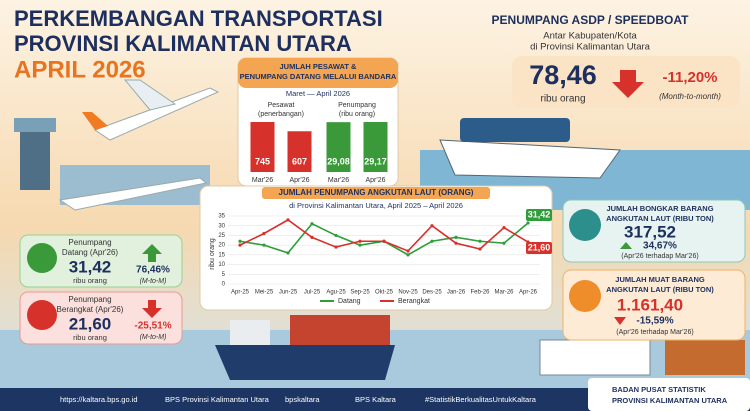 The width and height of the screenshot is (750, 411). Describe the element at coordinates (563, 75) in the screenshot. I see `asdp-value: 78,46` at that location.